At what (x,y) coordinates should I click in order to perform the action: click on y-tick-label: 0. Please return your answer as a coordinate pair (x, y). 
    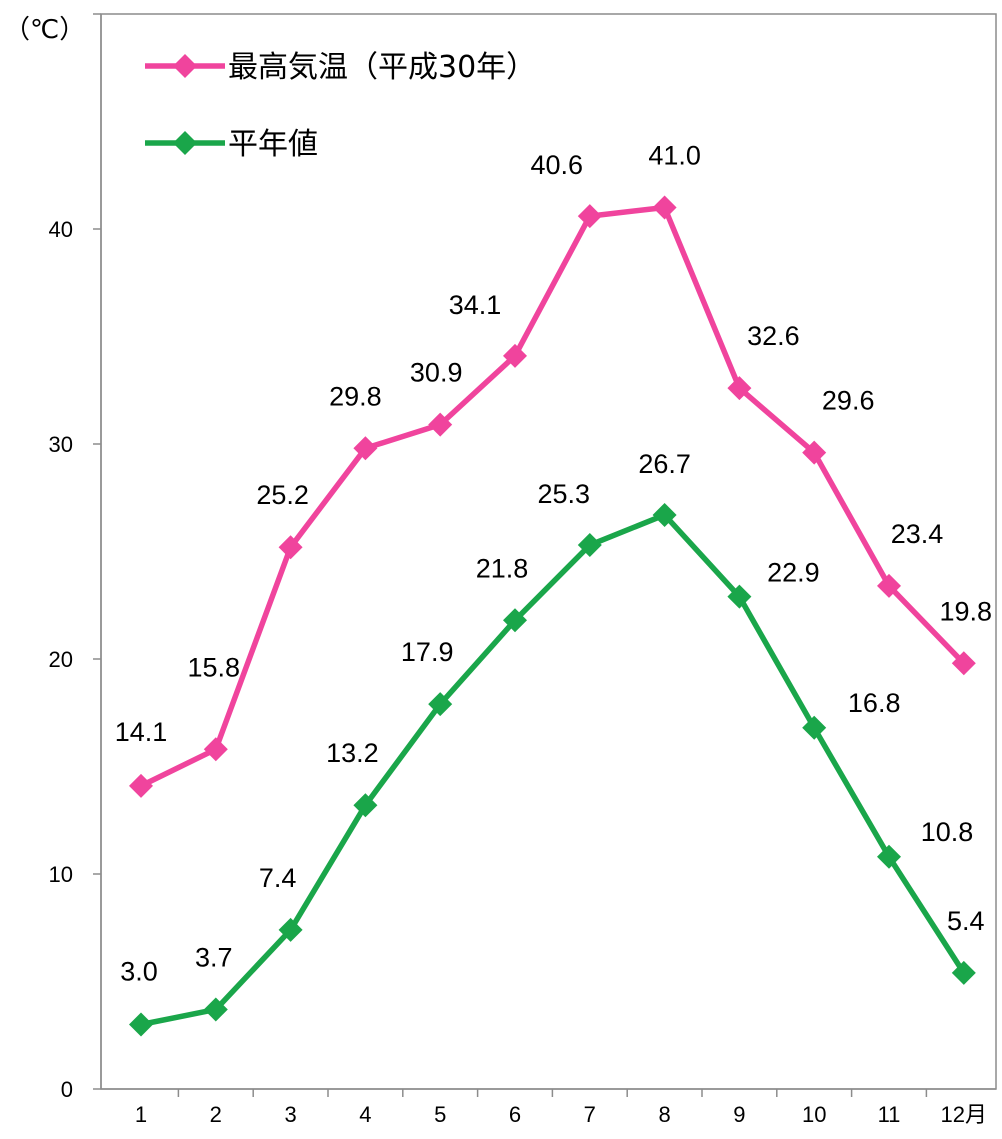
    Looking at the image, I should click on (67, 1089).